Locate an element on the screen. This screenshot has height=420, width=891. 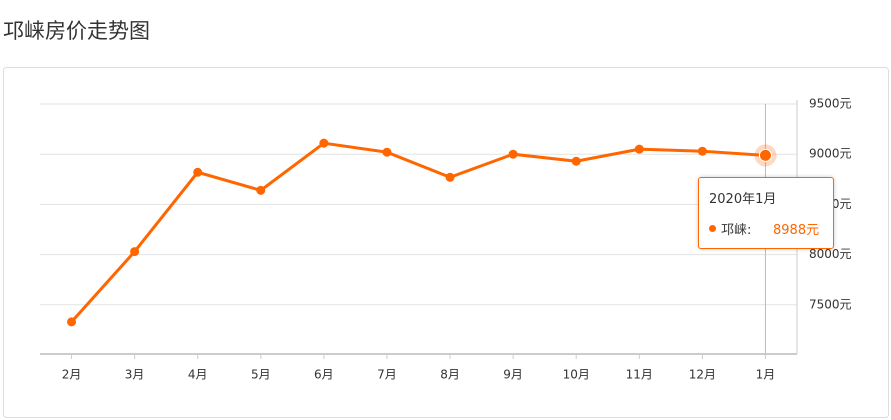
tooltip: 2020年1月 邛崃: 8988元 is located at coordinates (766, 213).